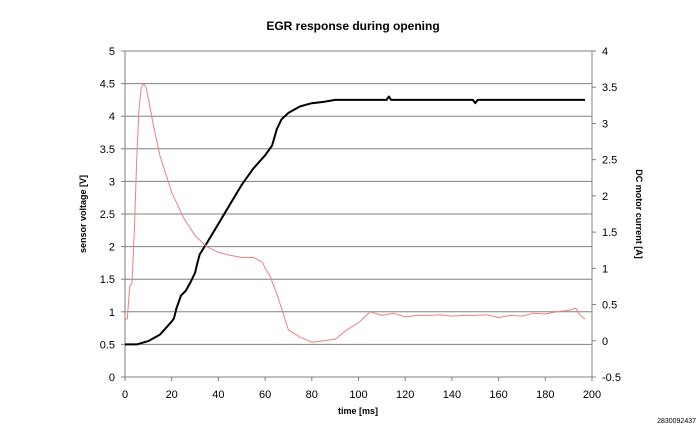  Describe the element at coordinates (592, 395) in the screenshot. I see `x-tick-label: 200` at that location.